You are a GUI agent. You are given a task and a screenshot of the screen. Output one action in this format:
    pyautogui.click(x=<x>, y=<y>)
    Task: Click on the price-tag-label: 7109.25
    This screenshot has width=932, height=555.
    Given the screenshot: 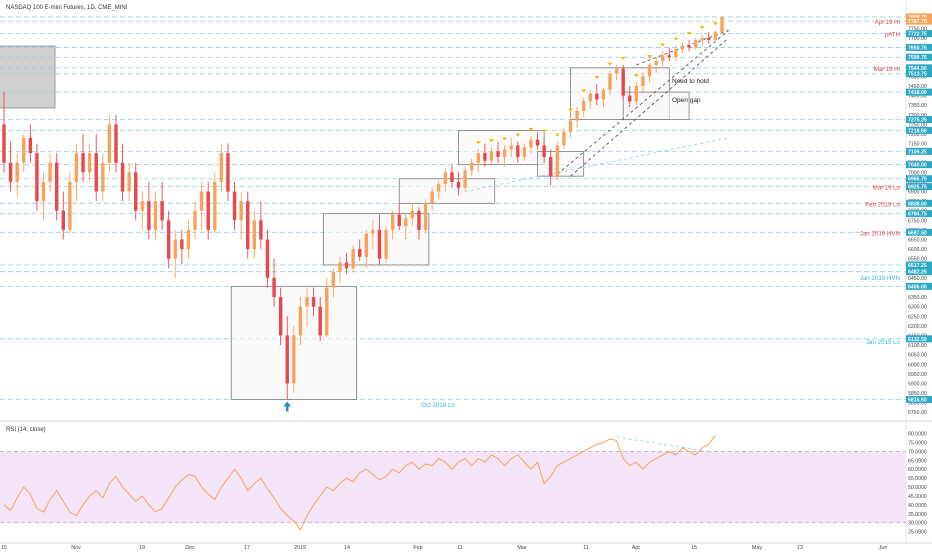 What is the action you would take?
    pyautogui.click(x=917, y=152)
    